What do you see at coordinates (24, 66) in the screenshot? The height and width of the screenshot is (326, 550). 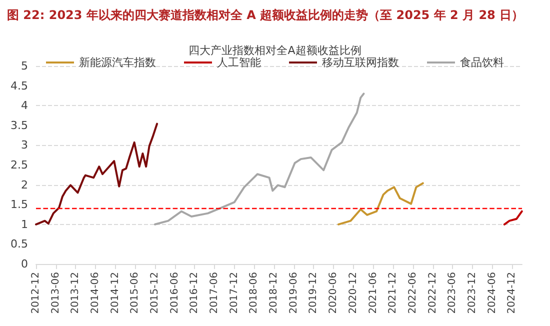 I see `y-tick-label: 5` at bounding box center [24, 66].